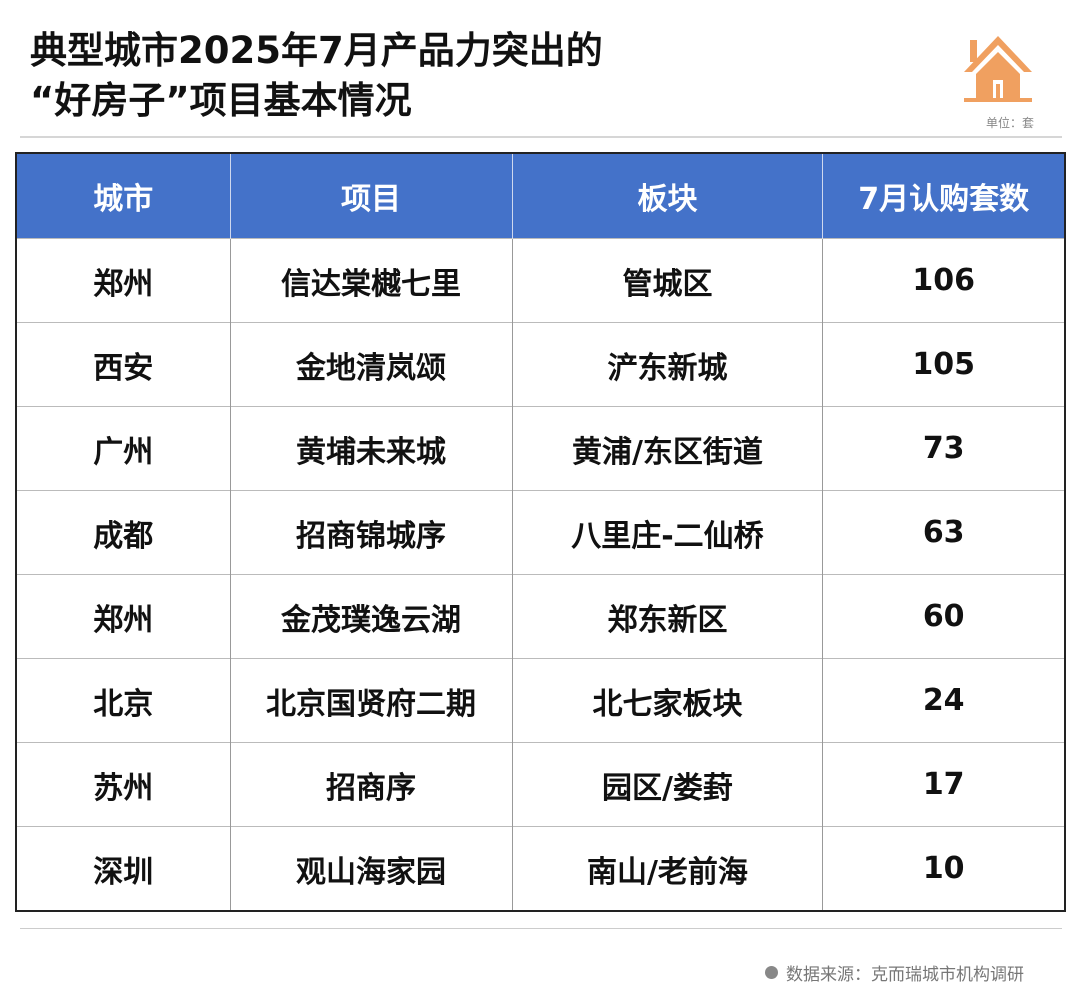 The height and width of the screenshot is (1007, 1080). I want to click on city-cell: 西安, so click(123, 364).